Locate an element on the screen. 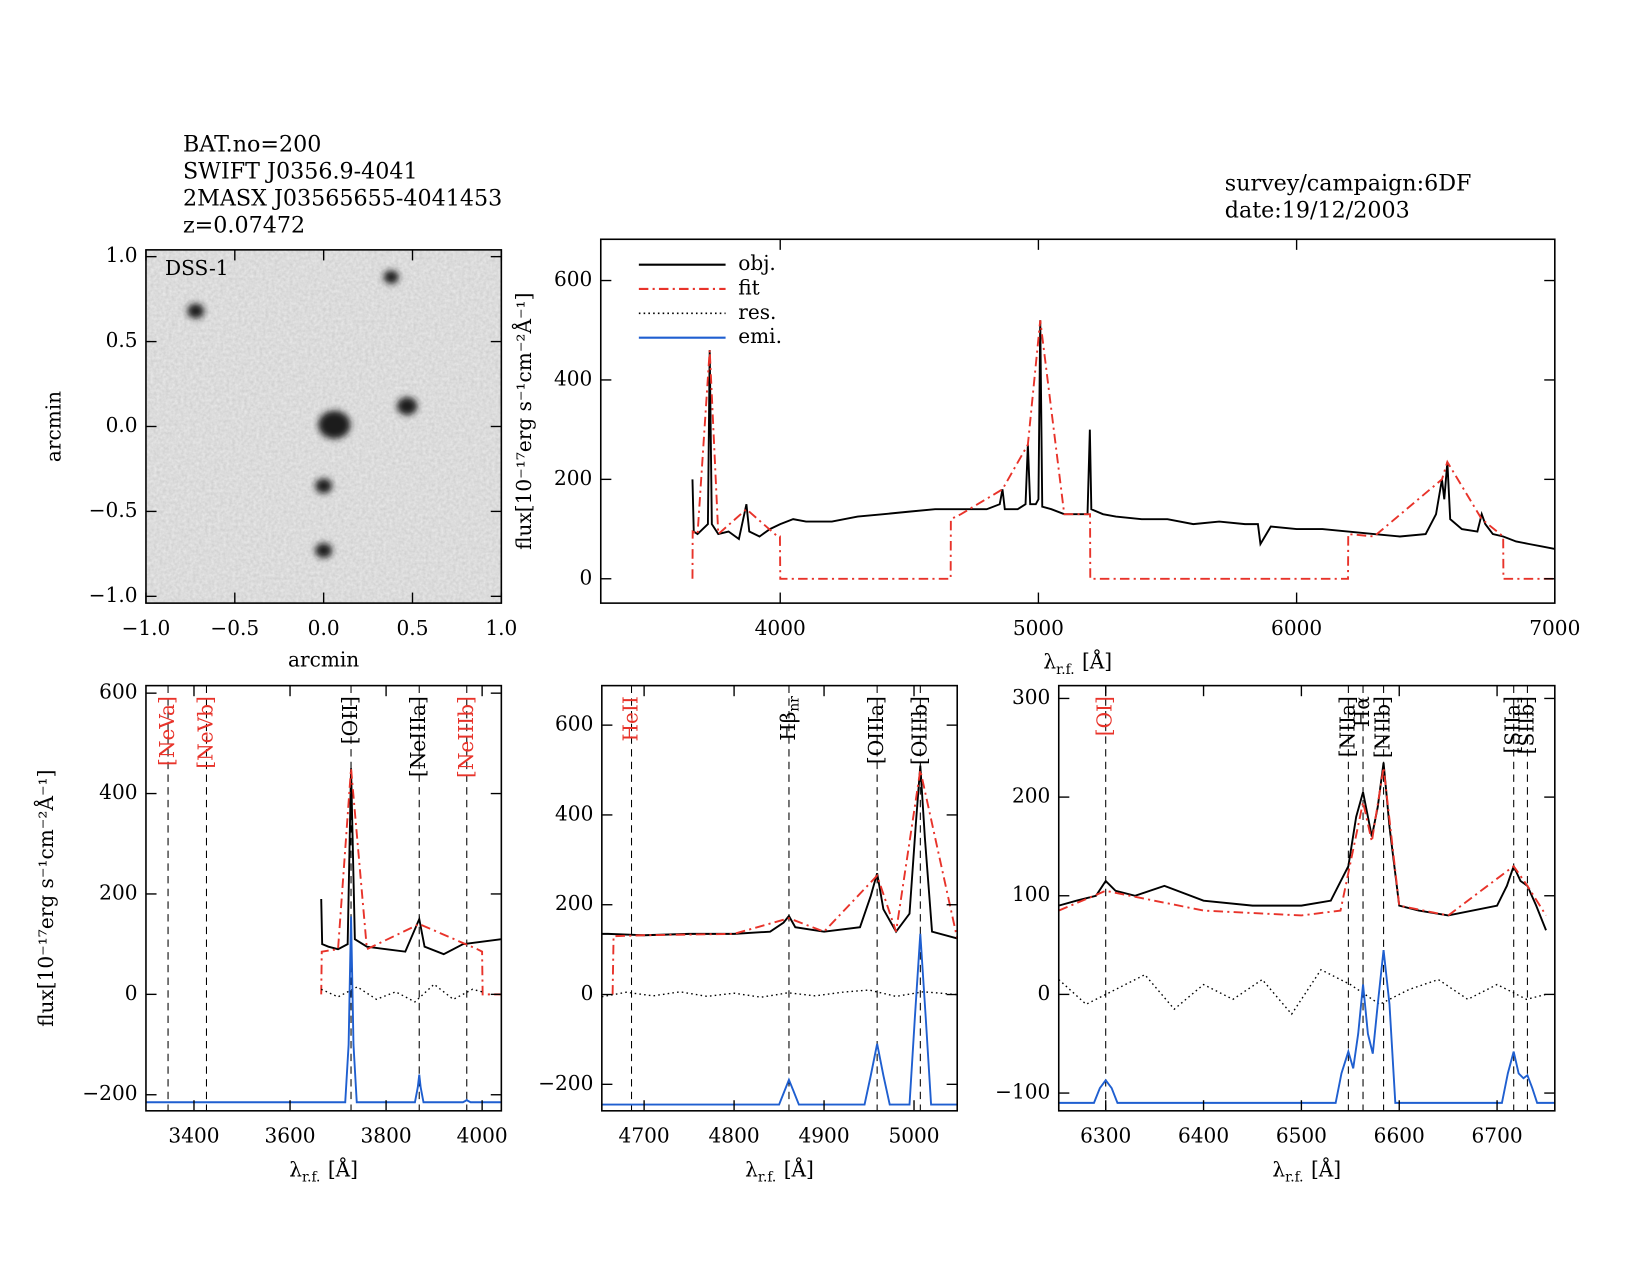 The image size is (1650, 1275). header-line: survey/campaign:6DF is located at coordinates (1348, 184).